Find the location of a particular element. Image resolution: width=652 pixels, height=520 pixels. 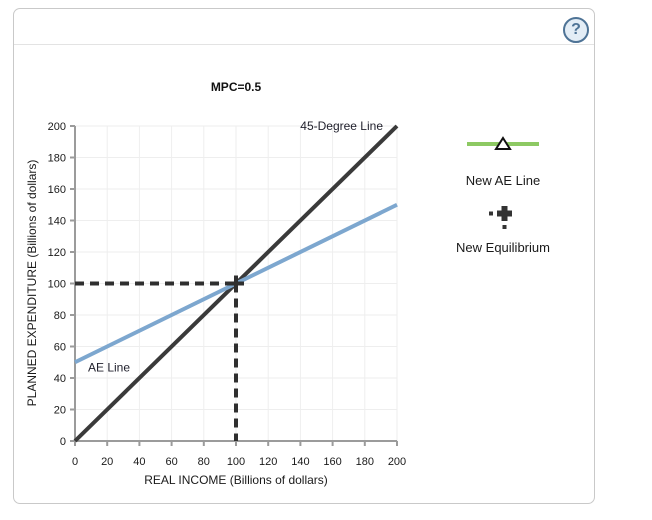

y-tick-label: 60 is located at coordinates (60, 348).